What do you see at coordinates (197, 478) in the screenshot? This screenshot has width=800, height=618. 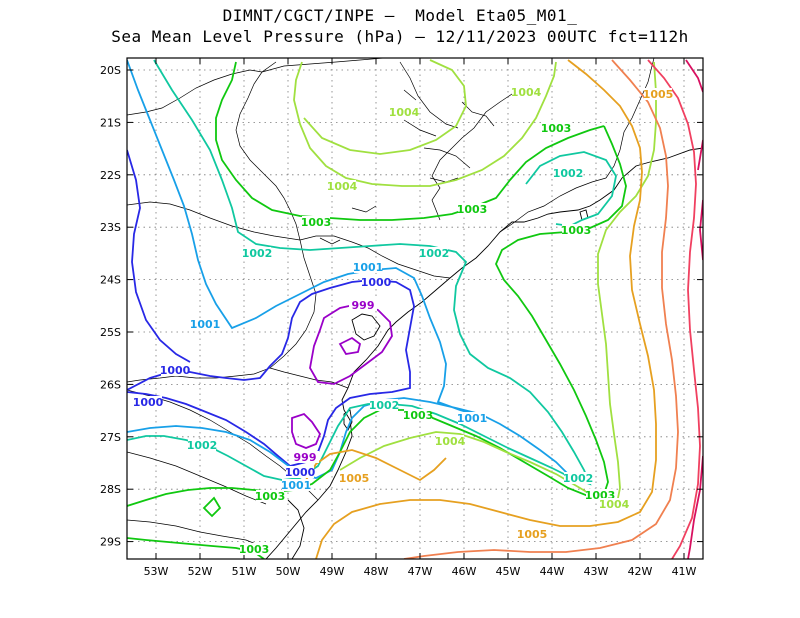 I see `border-rs-argentina` at bounding box center [197, 478].